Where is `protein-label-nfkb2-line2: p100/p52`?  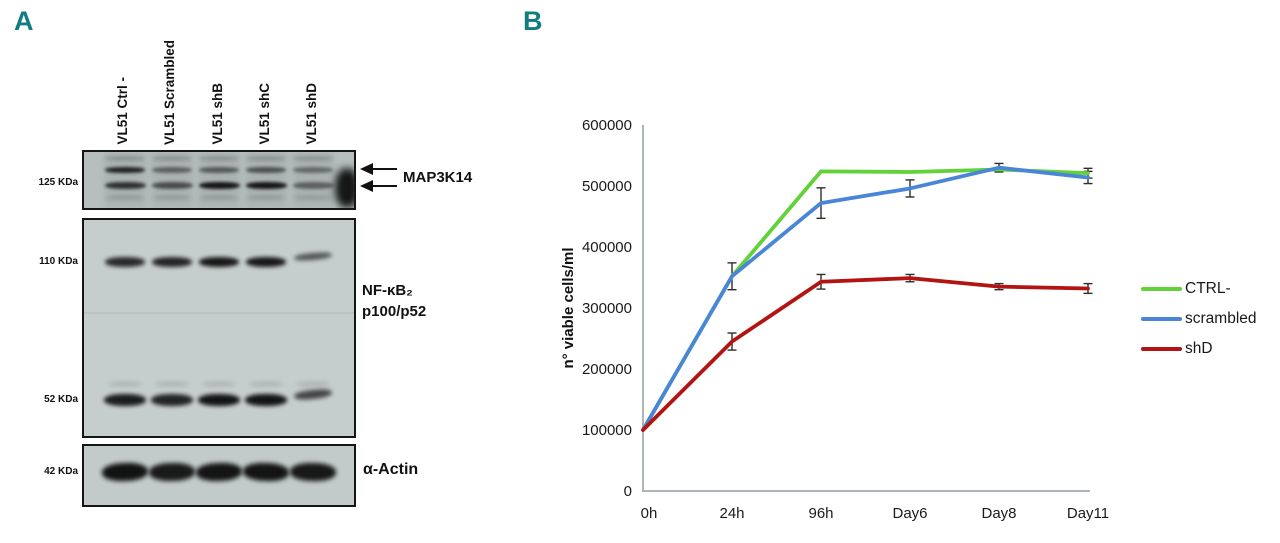
protein-label-nfkb2-line2: p100/p52 is located at coordinates (394, 311).